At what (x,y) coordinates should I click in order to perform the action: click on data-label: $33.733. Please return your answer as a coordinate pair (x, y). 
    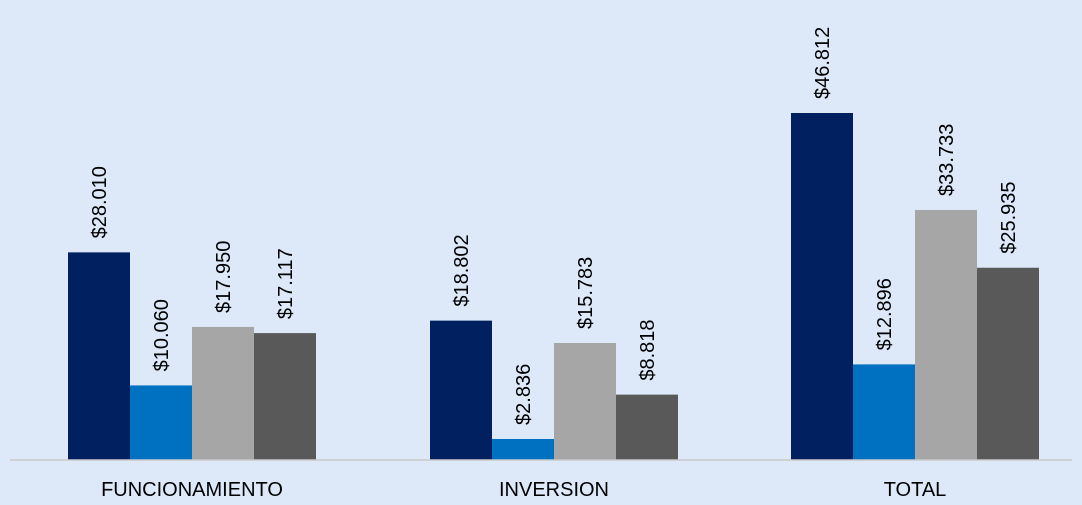
    Looking at the image, I should click on (947, 160).